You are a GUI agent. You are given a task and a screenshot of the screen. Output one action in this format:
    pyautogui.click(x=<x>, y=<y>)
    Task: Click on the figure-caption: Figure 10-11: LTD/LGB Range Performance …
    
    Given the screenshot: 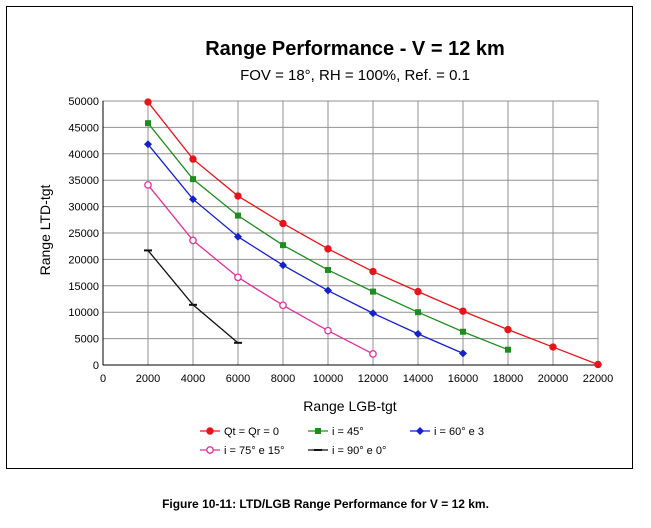 What is the action you would take?
    pyautogui.click(x=325, y=504)
    